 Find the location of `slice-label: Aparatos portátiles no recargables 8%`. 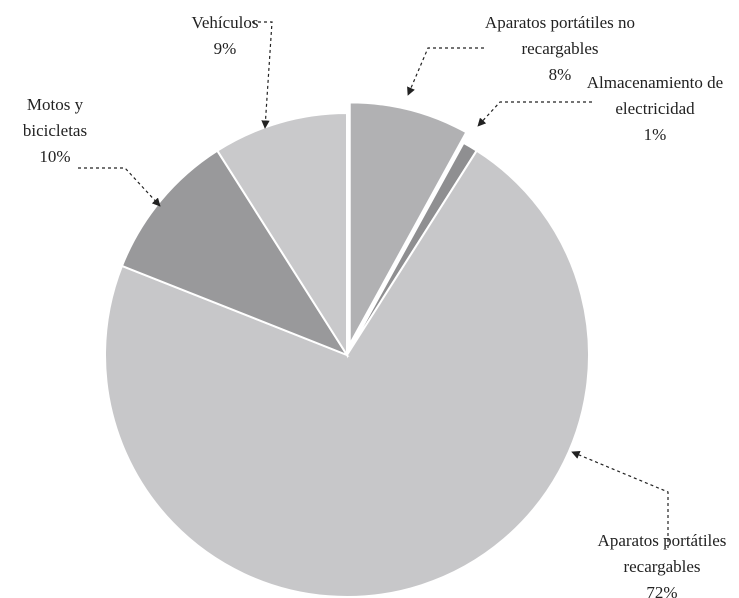

slice-label: Aparatos portátiles no recargables 8% is located at coordinates (560, 49).